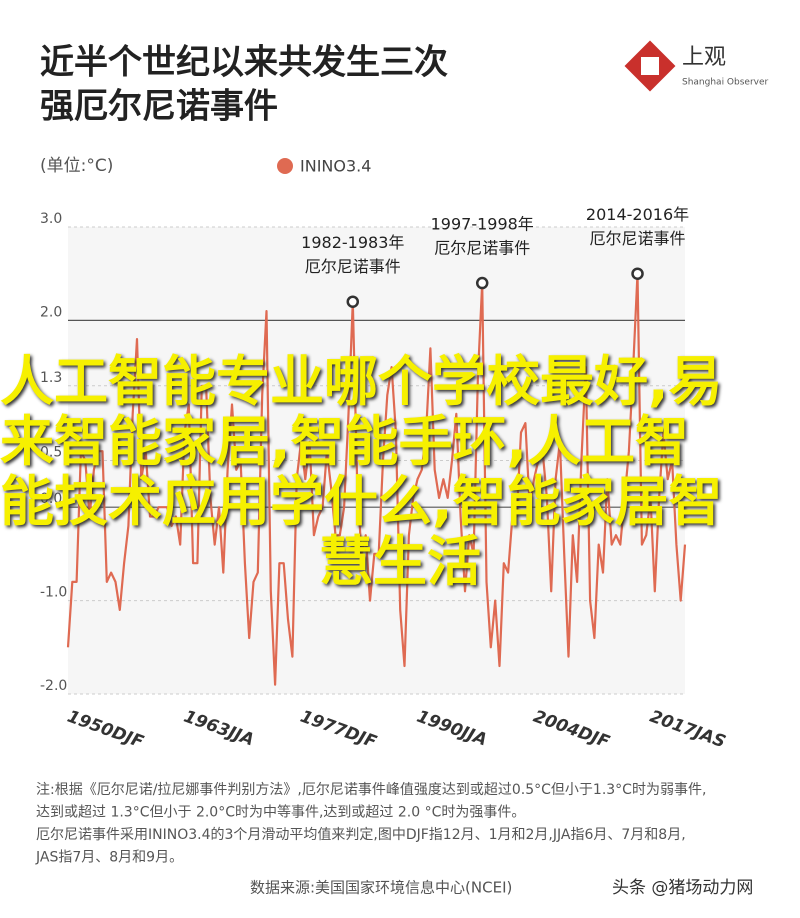 The image size is (800, 918). What do you see at coordinates (572, 730) in the screenshot?
I see `x-tick-label: 2004DJF` at bounding box center [572, 730].